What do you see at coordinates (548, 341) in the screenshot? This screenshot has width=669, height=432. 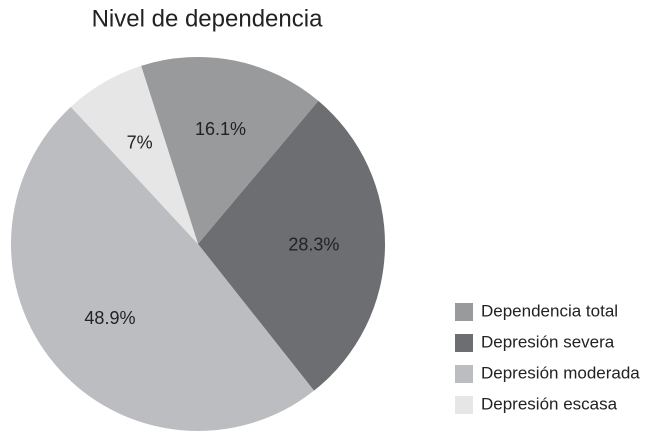 I see `legend-label: Depresión severa` at bounding box center [548, 341].